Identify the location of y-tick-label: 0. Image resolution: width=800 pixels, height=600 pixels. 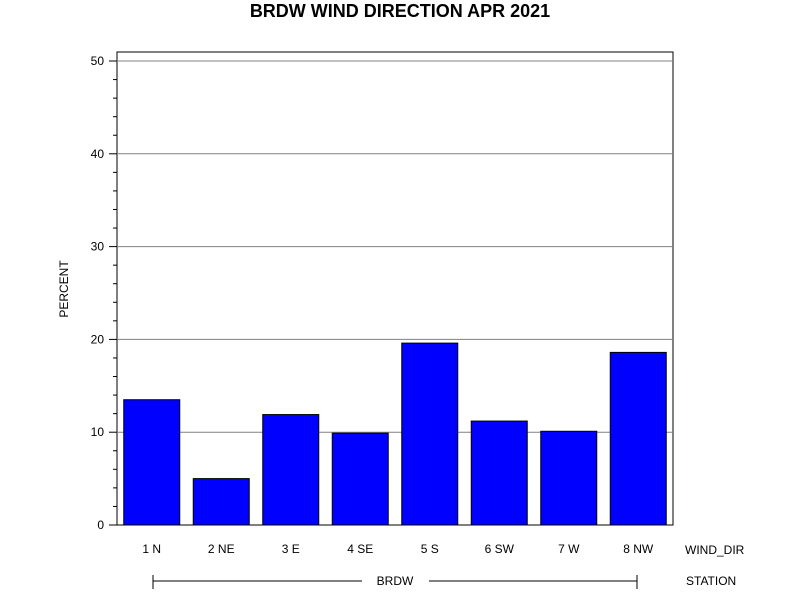
(100, 525).